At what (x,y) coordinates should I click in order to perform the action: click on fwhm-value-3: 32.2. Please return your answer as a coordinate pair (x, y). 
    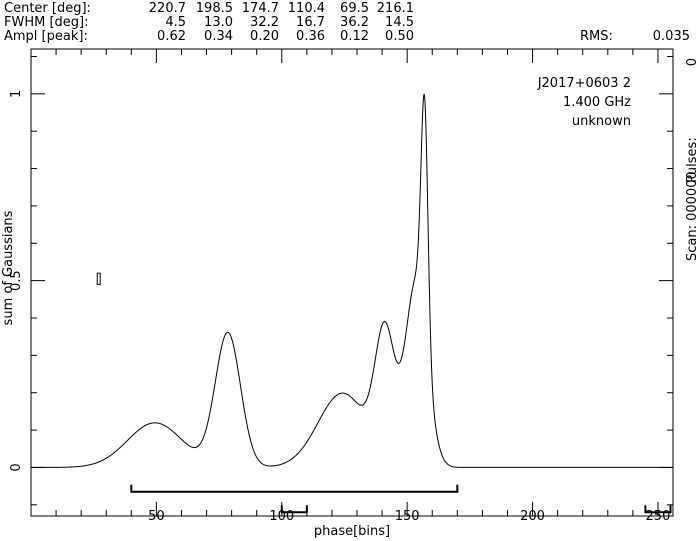
    Looking at the image, I should click on (264, 22).